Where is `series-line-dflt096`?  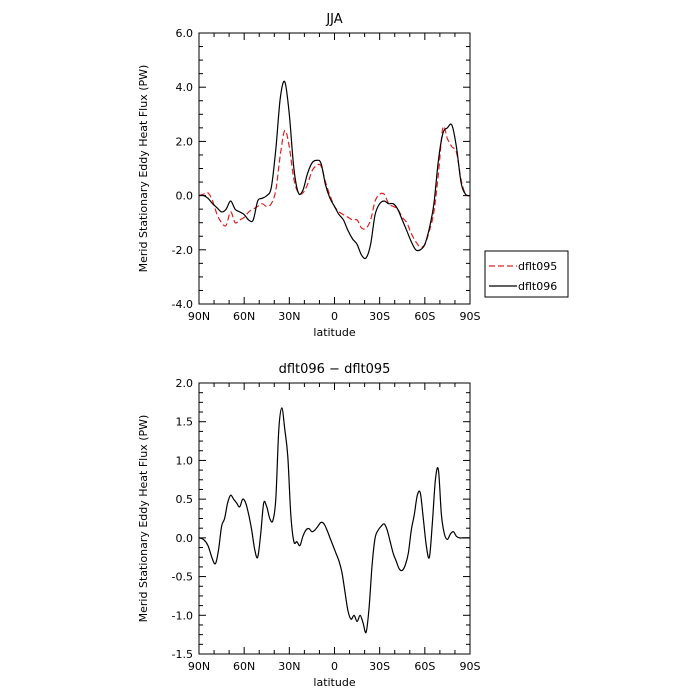
series-line-dflt096 is located at coordinates (334, 170).